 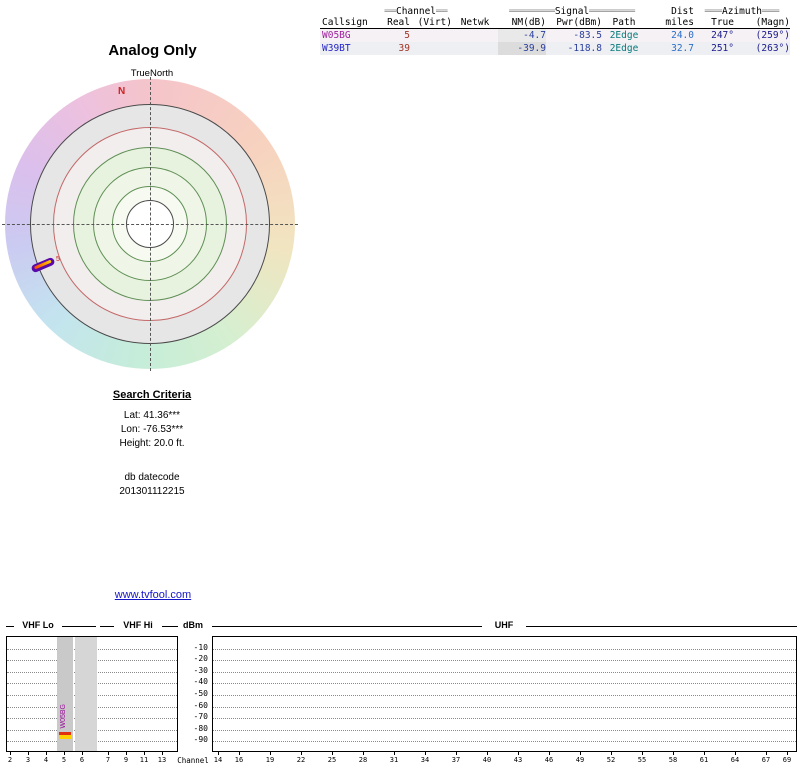 What do you see at coordinates (404, 48) in the screenshot?
I see `cell-real-channel: 39` at bounding box center [404, 48].